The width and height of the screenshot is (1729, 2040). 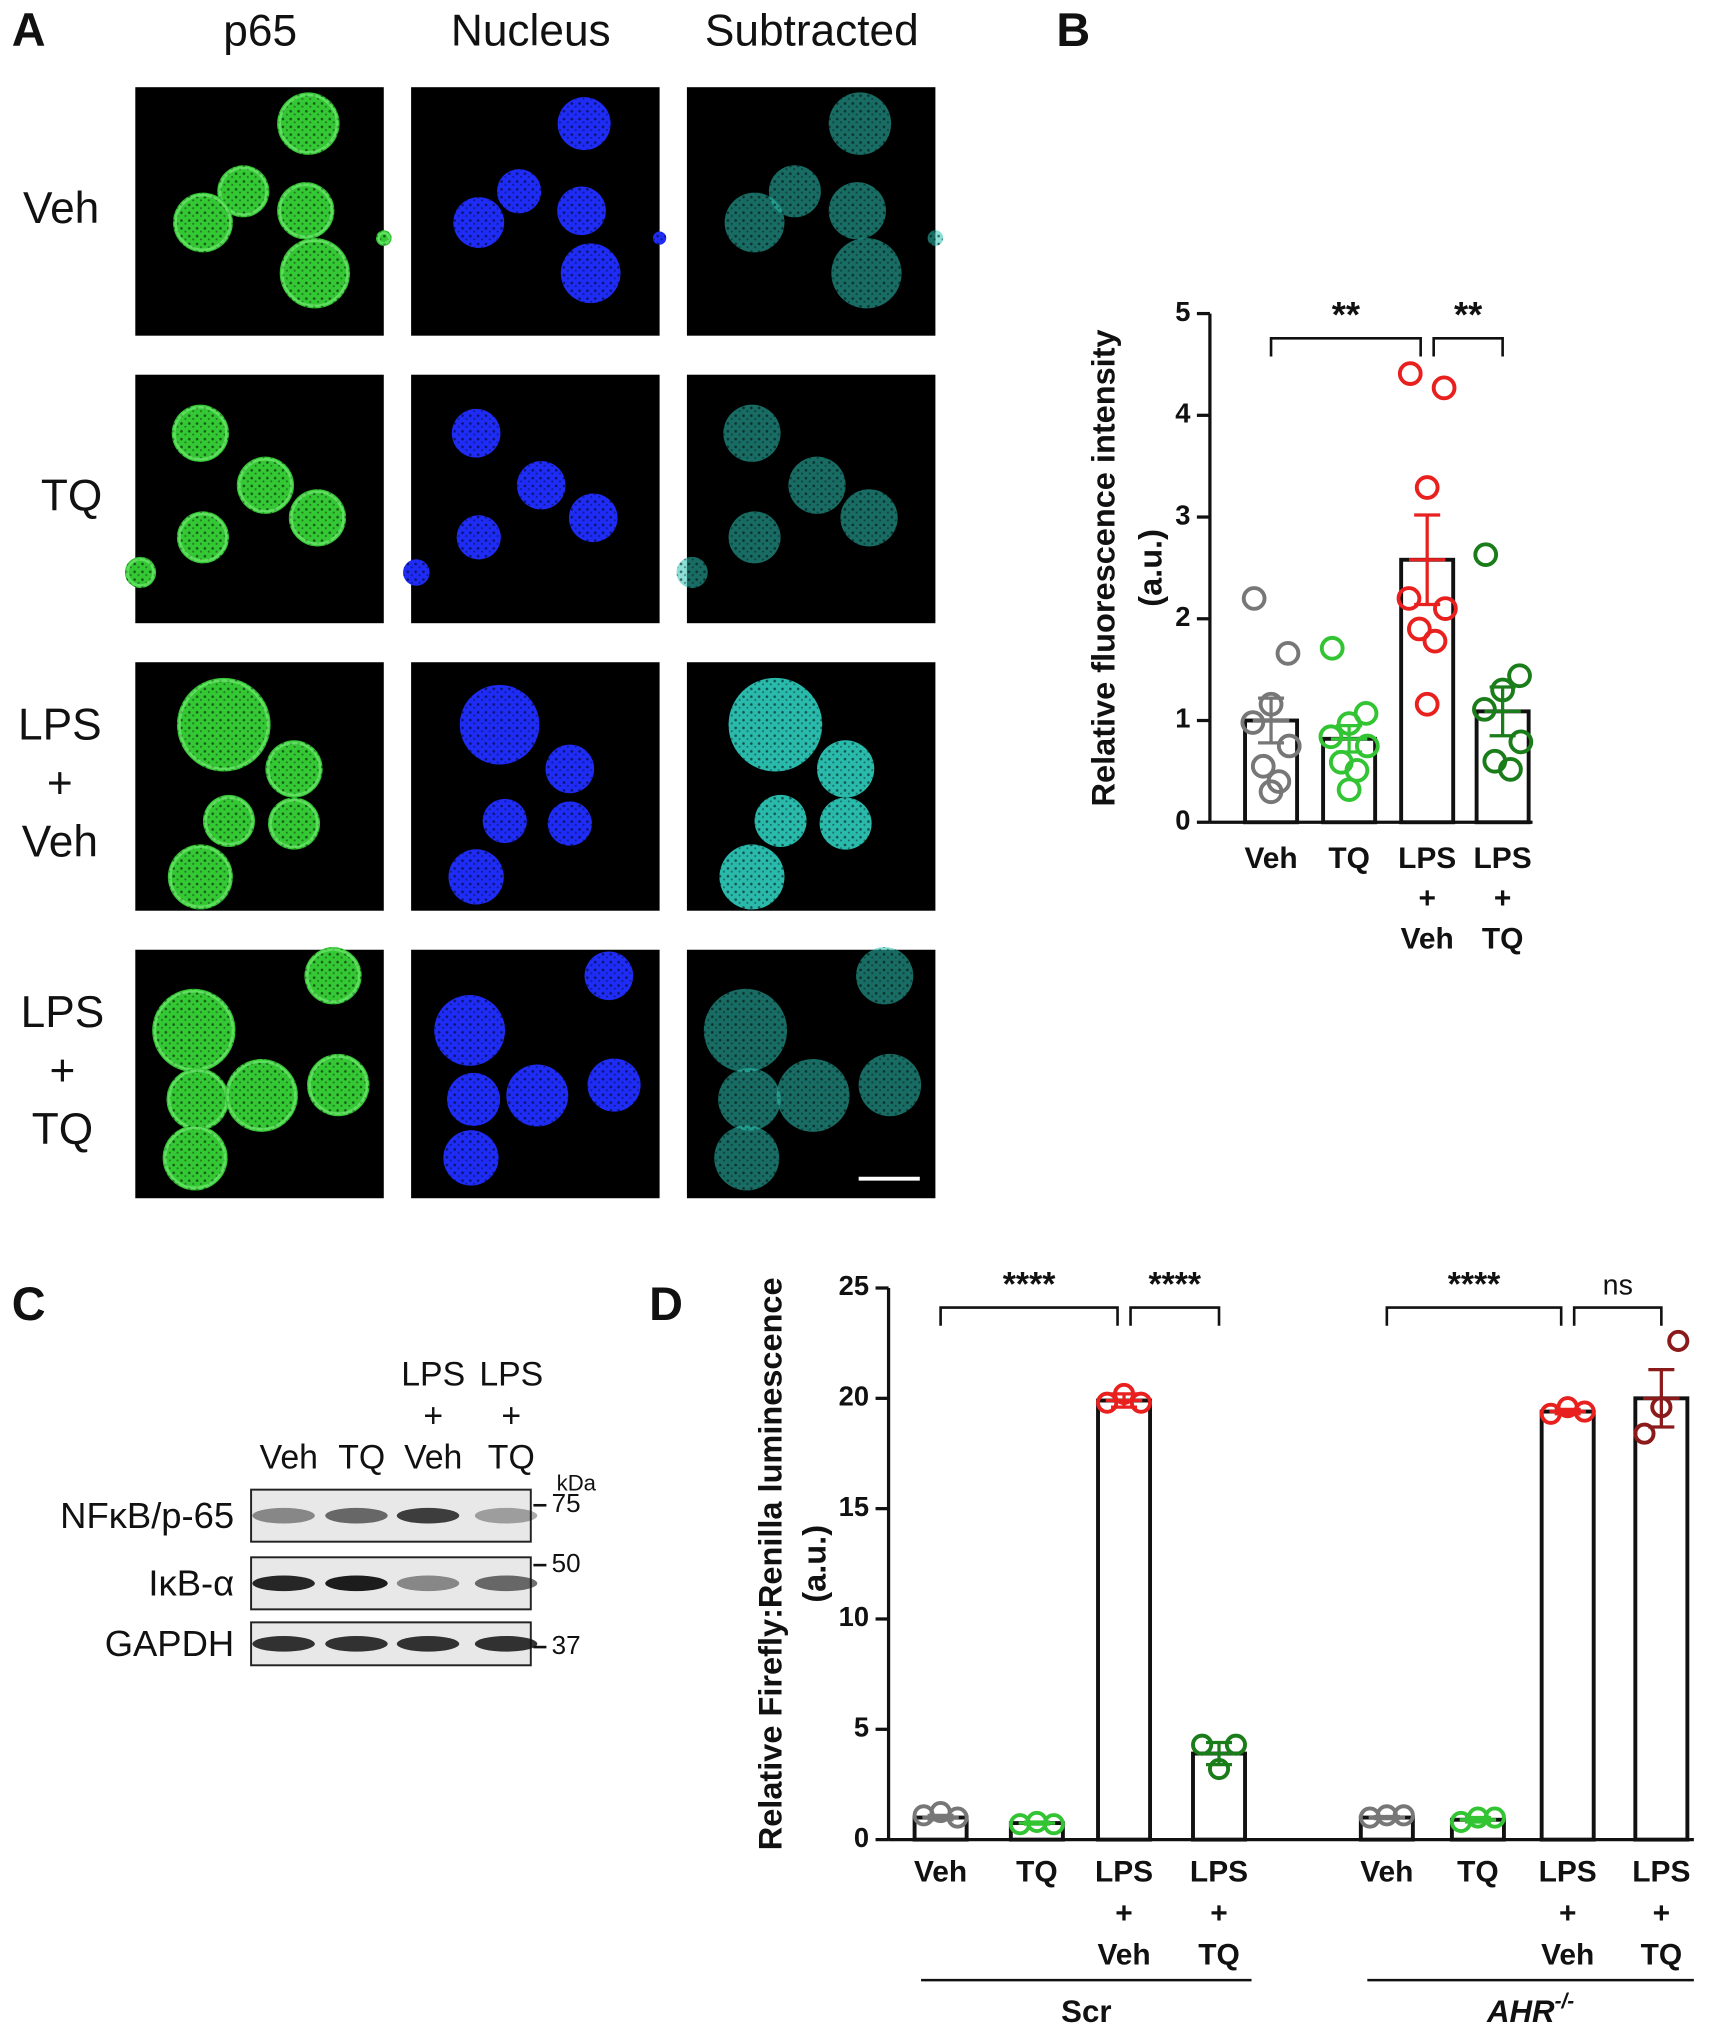 What do you see at coordinates (1182, 616) in the screenshot?
I see `y-tick-label: 2` at bounding box center [1182, 616].